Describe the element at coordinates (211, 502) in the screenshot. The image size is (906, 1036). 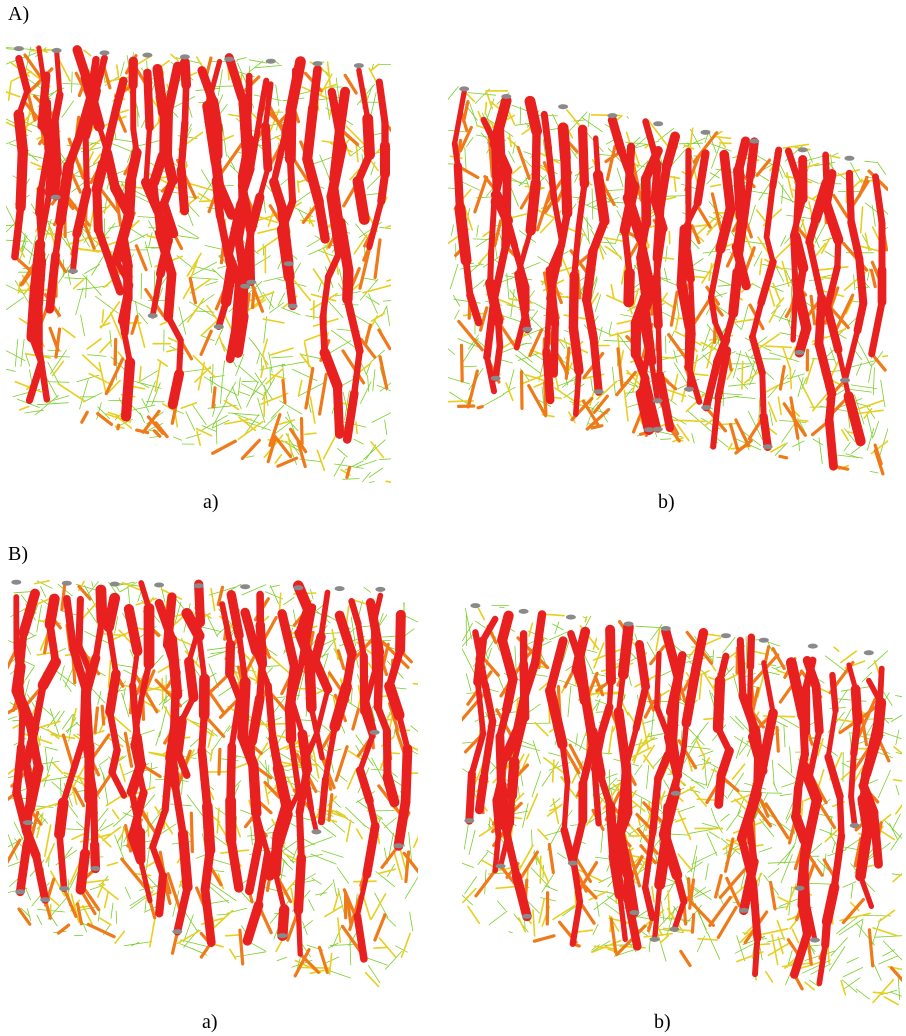
I see `caption-a-a: a)` at that location.